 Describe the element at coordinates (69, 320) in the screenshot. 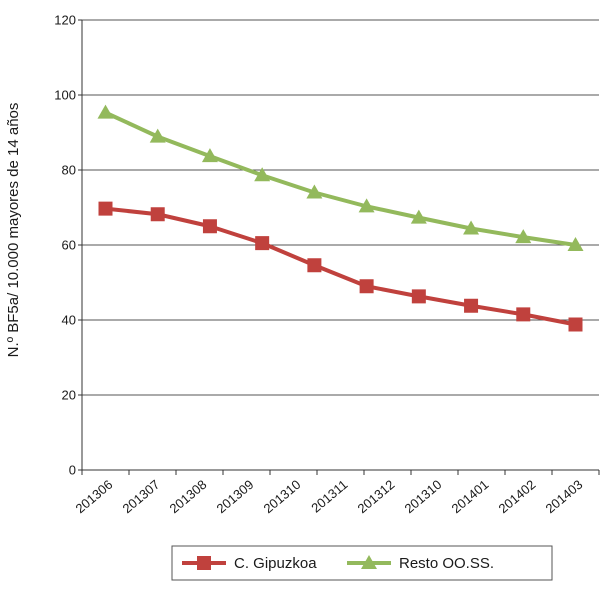

I see `y-tick-label: 40` at that location.